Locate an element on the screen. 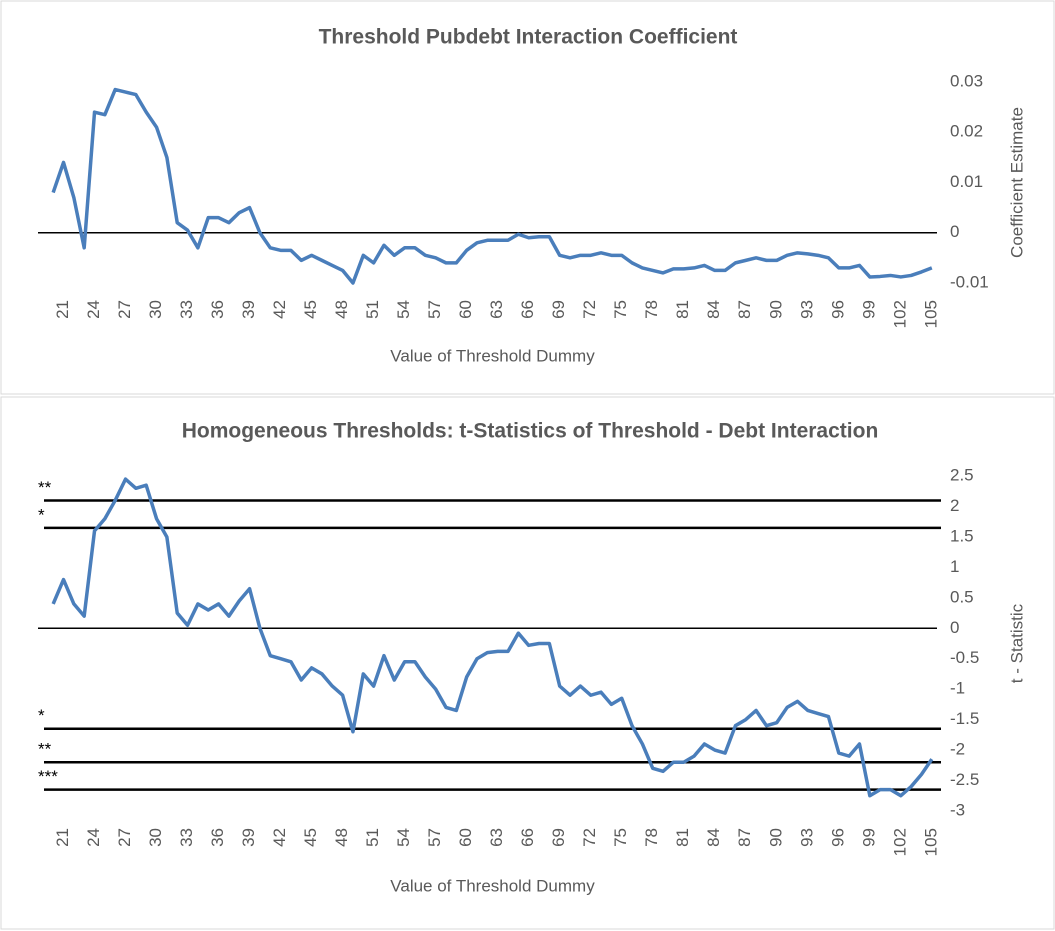 The height and width of the screenshot is (931, 1055). y-tick-label: 2 is located at coordinates (954, 505).